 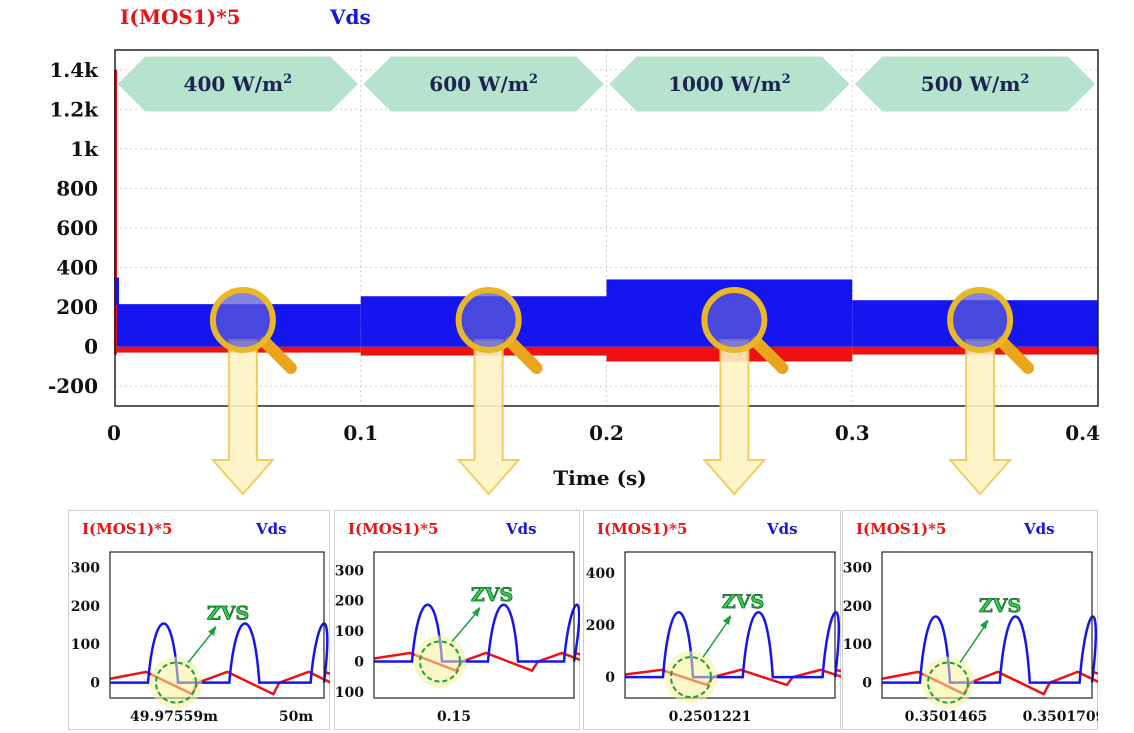 What do you see at coordinates (1082, 433) in the screenshot?
I see `x-tick-label: 0.4` at bounding box center [1082, 433].